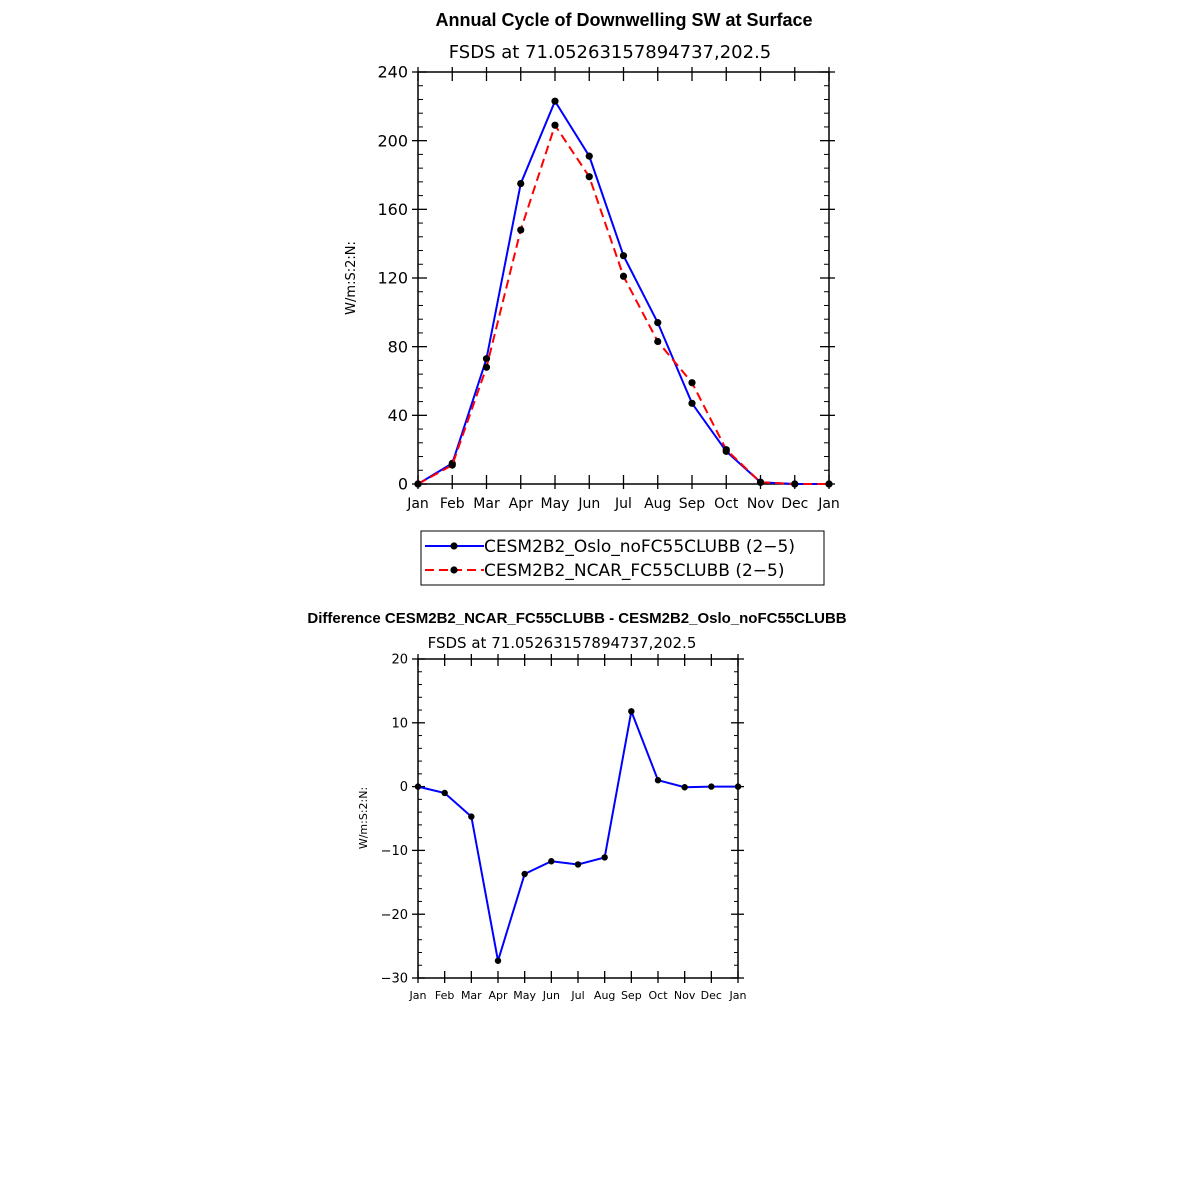 The width and height of the screenshot is (1183, 1183). I want to click on chart2-x-tick-labels: Jan Feb Mar Apr May Jun Jul Aug Sep Oct Nov Dec Jan, so click(578, 995).